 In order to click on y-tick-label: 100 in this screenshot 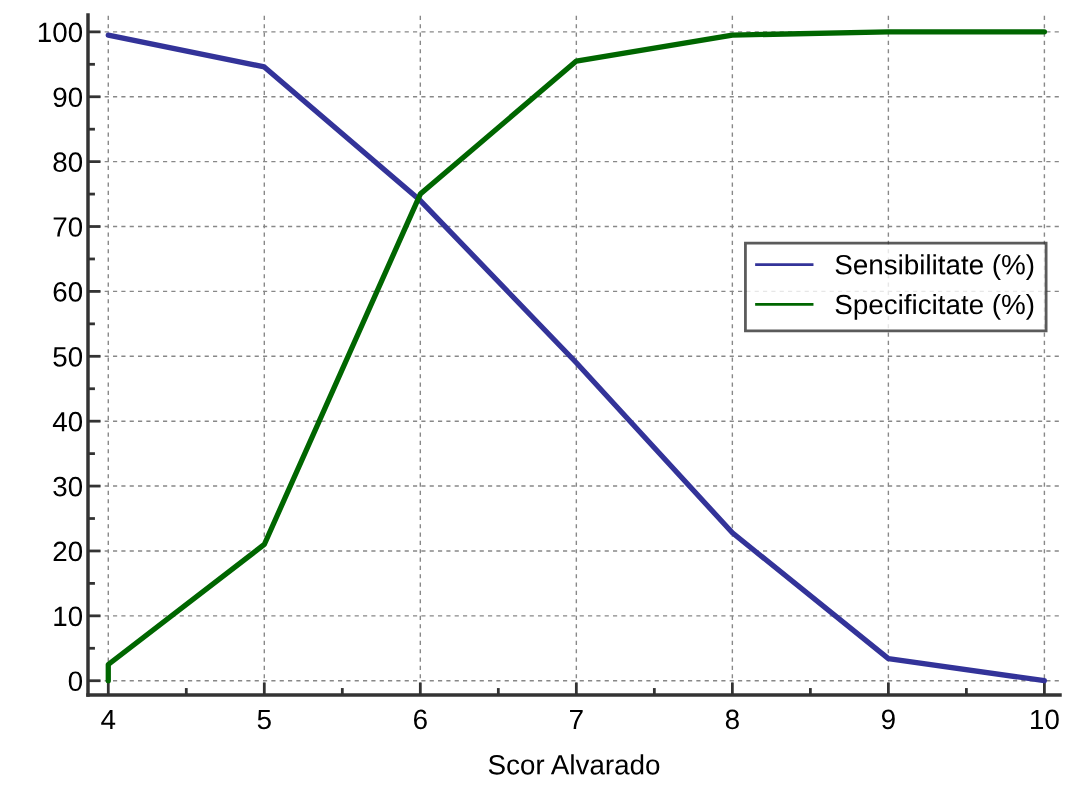, I will do `click(60, 32)`.